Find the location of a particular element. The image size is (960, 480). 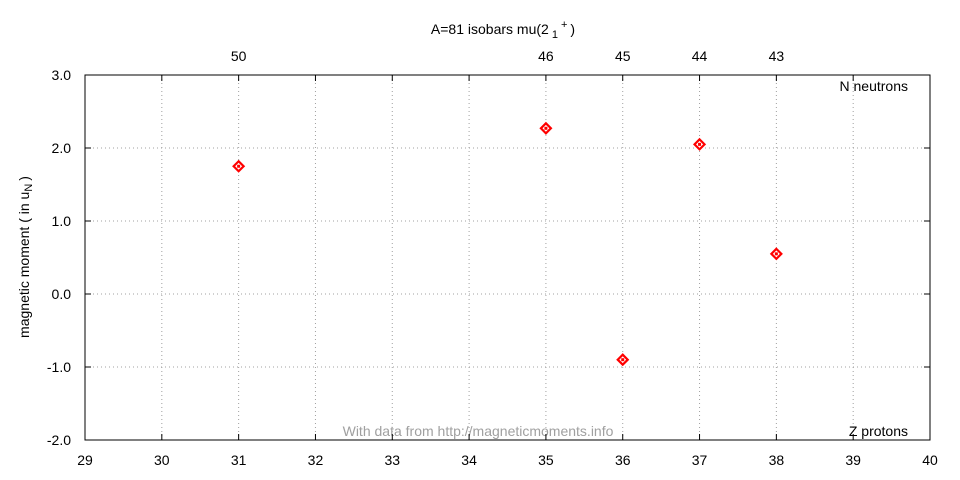

x-tick-label: 34 is located at coordinates (469, 460).